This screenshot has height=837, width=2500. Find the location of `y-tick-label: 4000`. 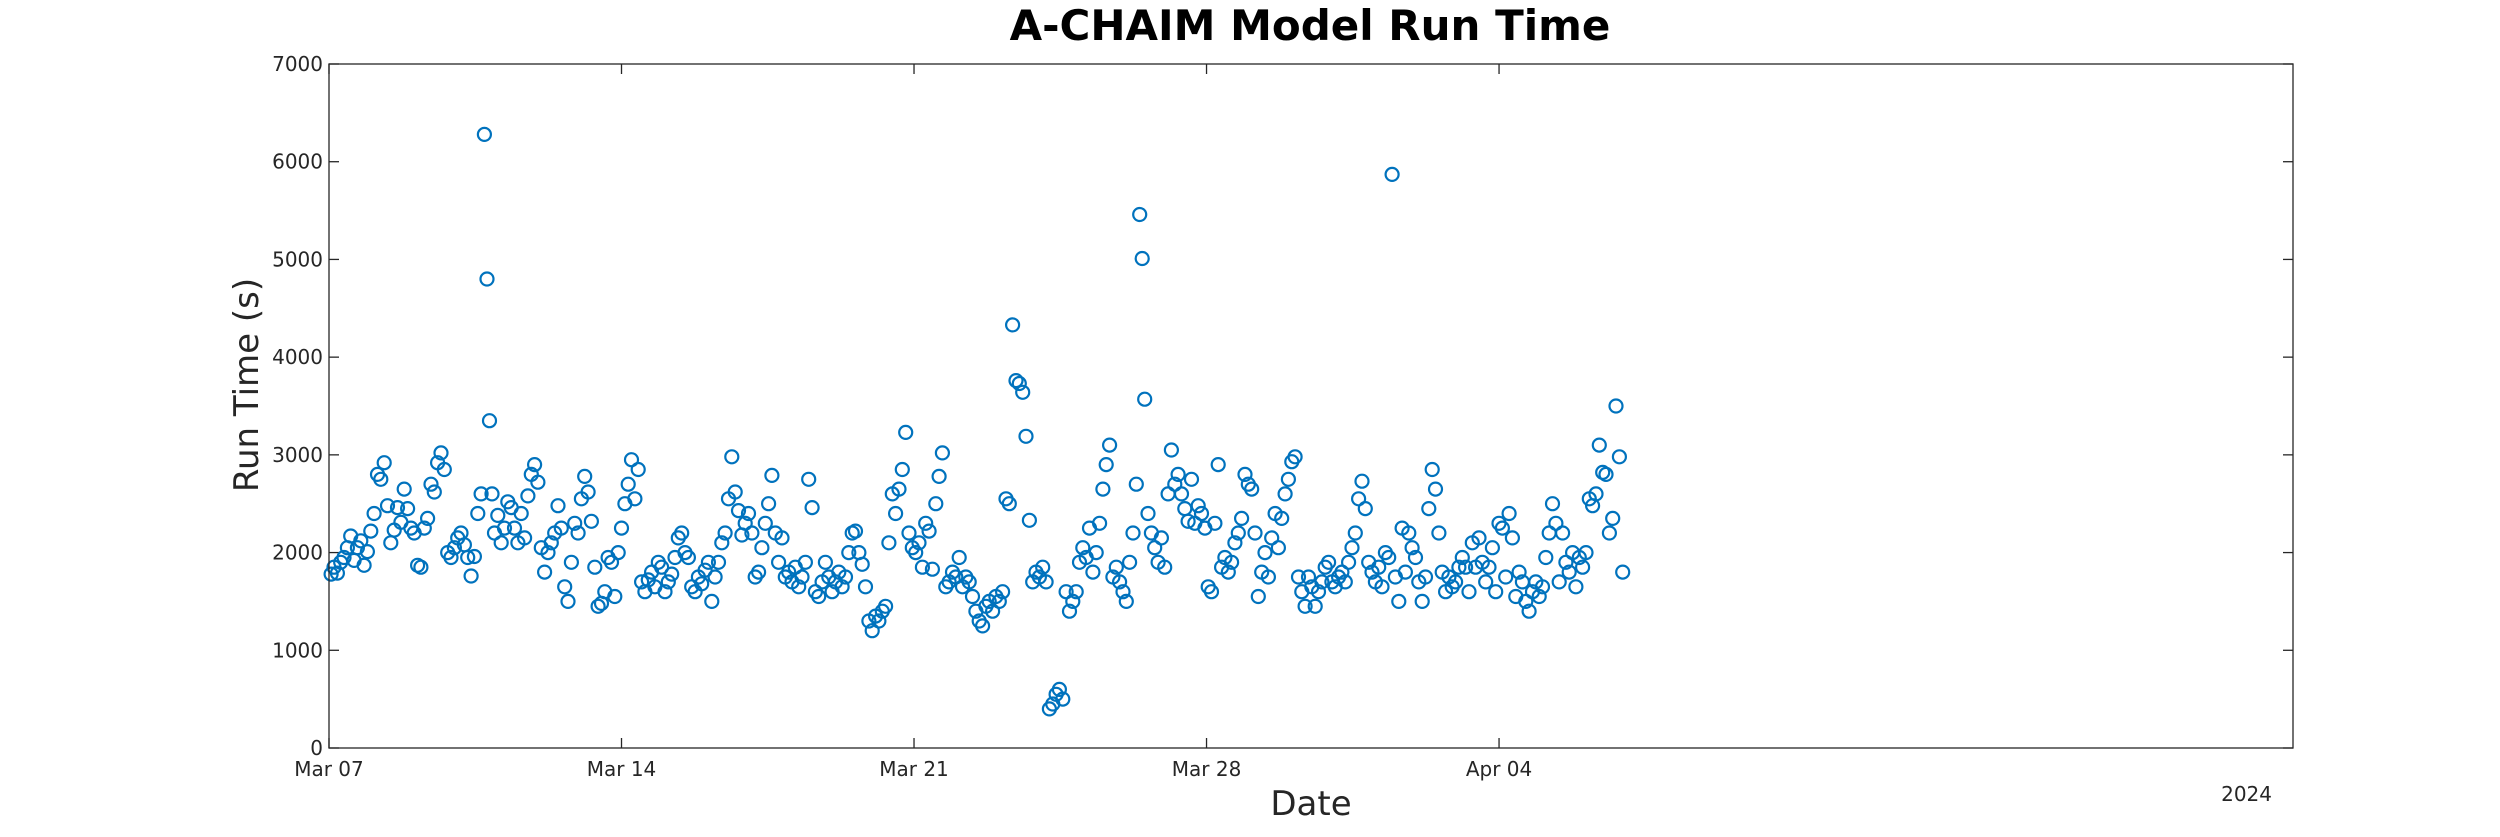

y-tick-label: 4000 is located at coordinates (297, 357).